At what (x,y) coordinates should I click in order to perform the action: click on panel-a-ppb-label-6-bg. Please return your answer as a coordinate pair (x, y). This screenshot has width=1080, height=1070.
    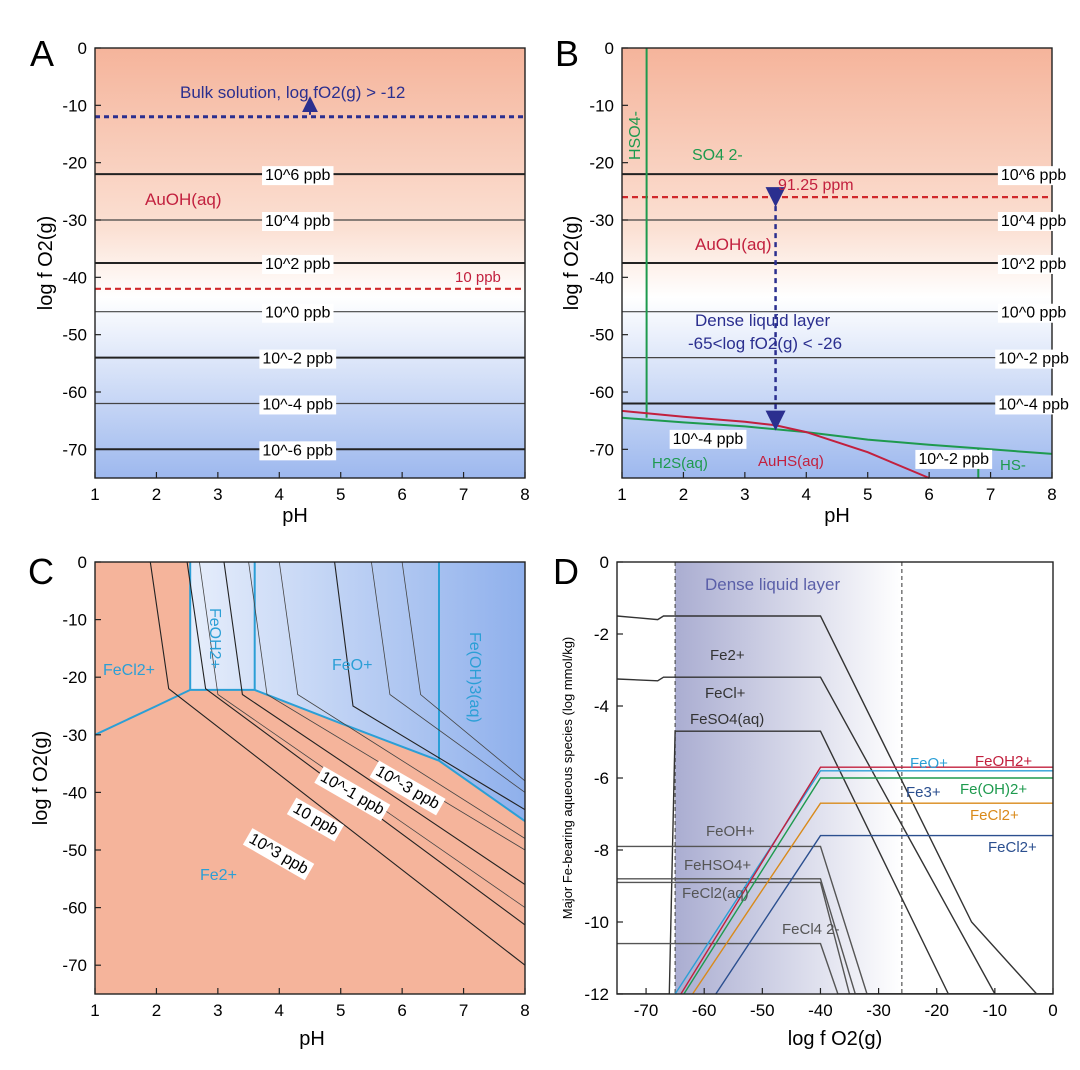
    Looking at the image, I should click on (298, 451).